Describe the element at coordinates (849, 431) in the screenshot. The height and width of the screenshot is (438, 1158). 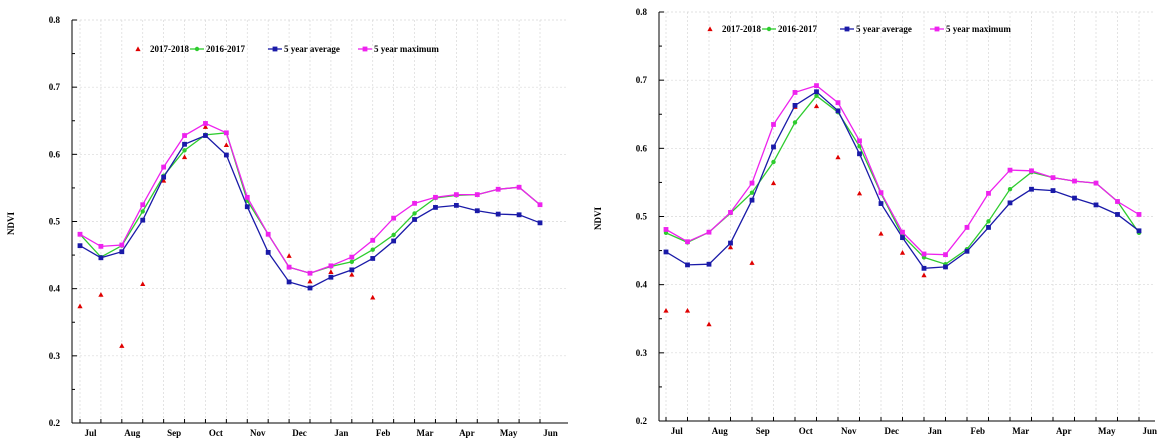
I see `x-tick-label: Nov` at that location.